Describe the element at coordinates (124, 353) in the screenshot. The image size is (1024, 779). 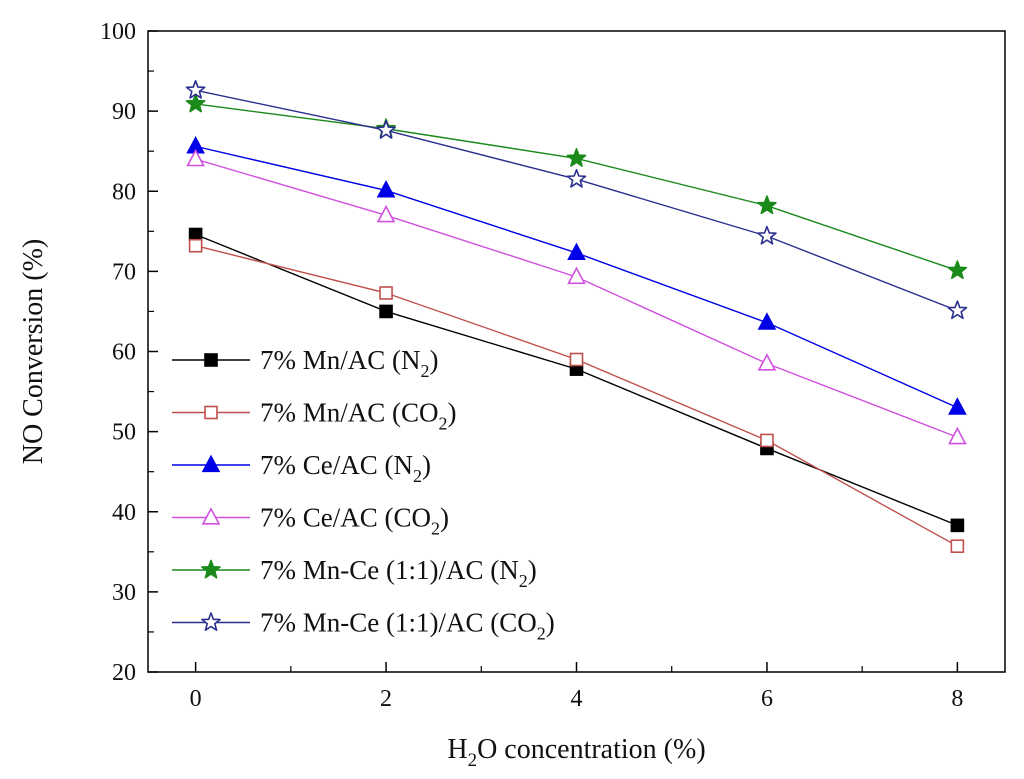
I see `y-tick-label: 60` at that location.